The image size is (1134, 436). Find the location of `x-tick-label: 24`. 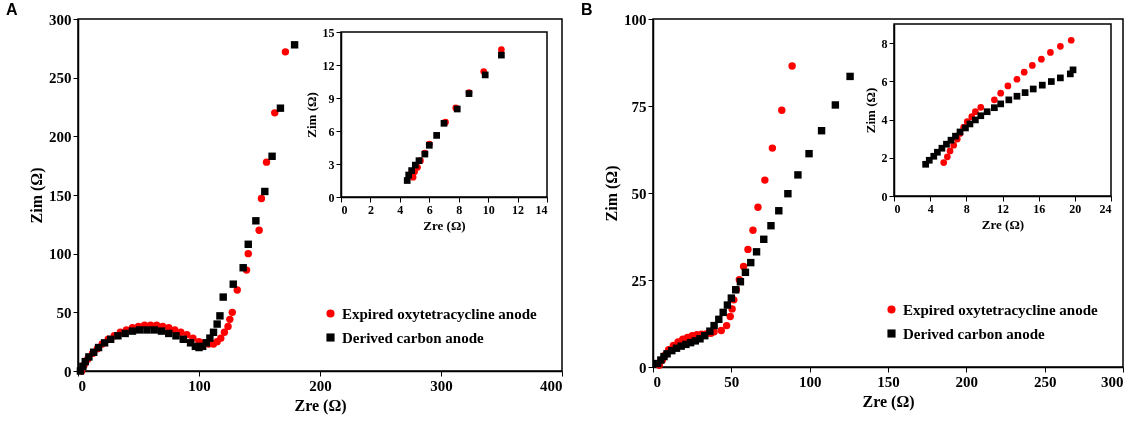

x-tick-label: 24 is located at coordinates (1105, 208).